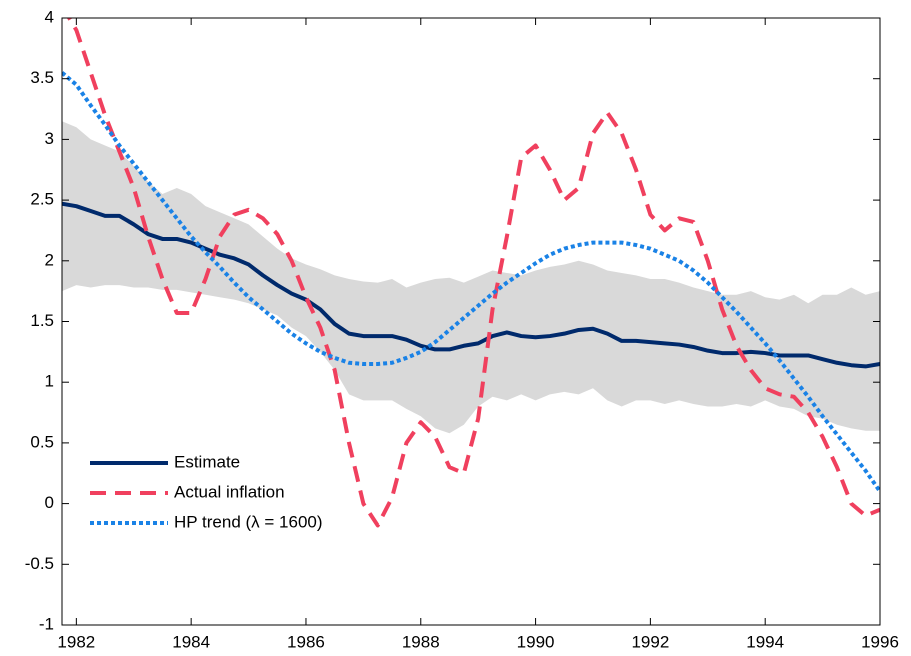 This screenshot has height=656, width=911. Describe the element at coordinates (207, 461) in the screenshot. I see `legend-label: Estimate` at that location.